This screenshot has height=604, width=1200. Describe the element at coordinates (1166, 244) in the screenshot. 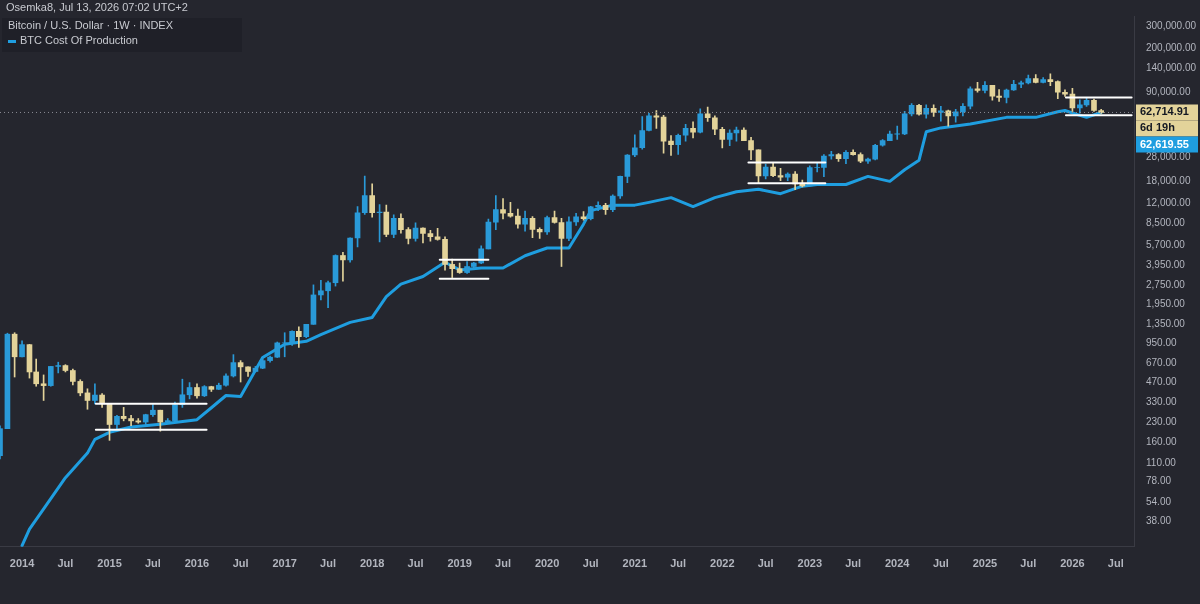

I see `y-tick-label: 5,700.00` at that location.